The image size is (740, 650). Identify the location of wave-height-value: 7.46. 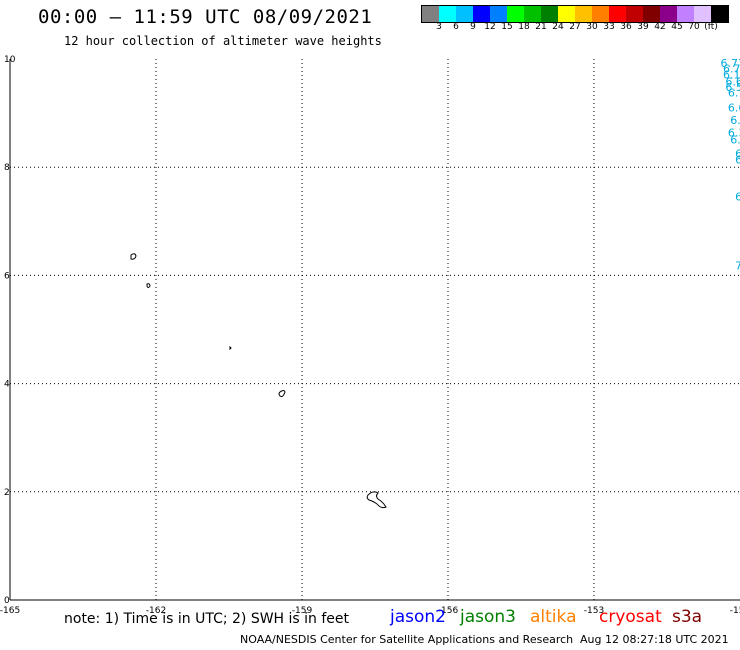
(737, 266).